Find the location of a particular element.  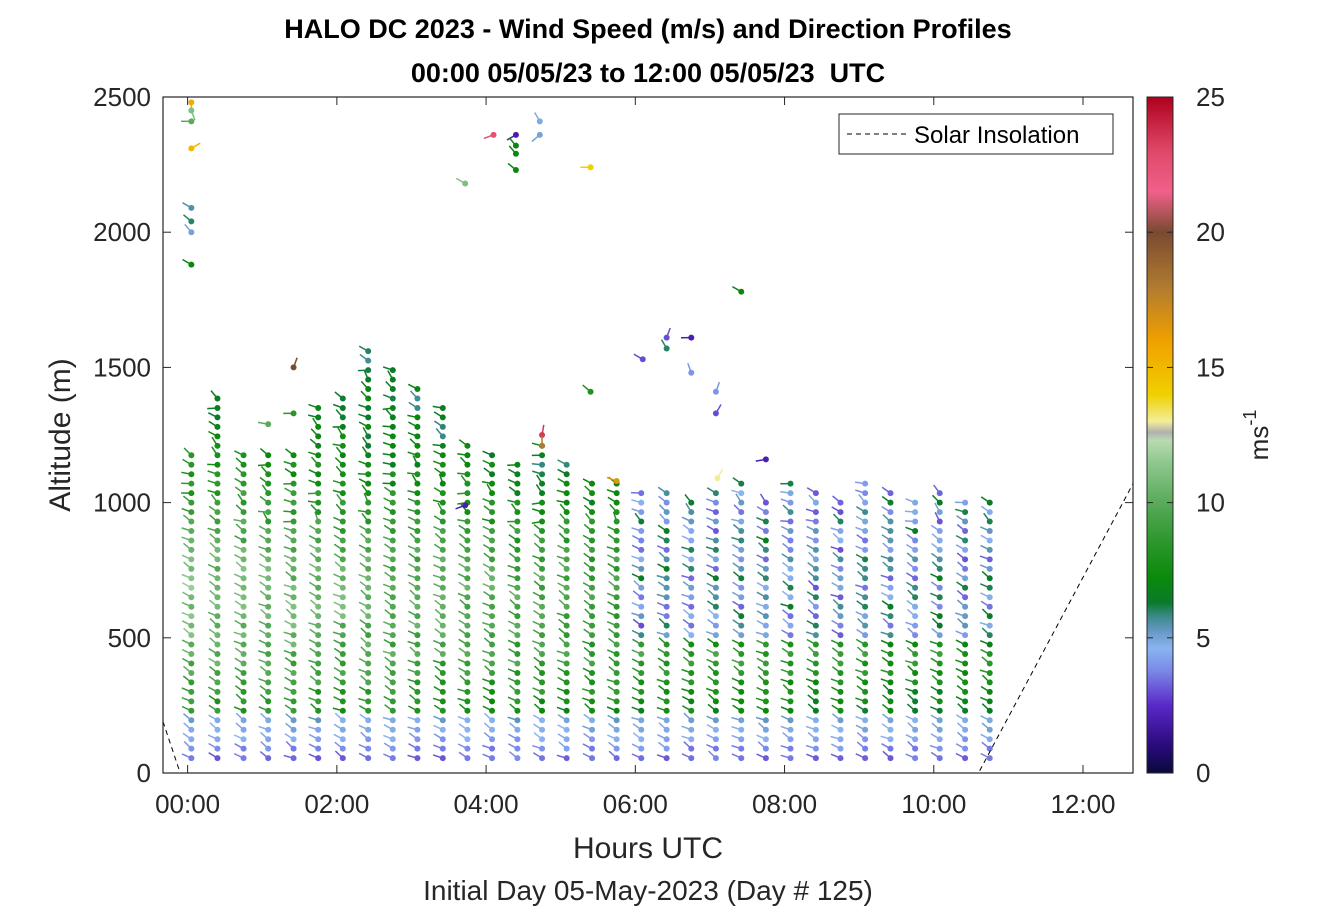

x-tick-label: 04:00 is located at coordinates (486, 804).